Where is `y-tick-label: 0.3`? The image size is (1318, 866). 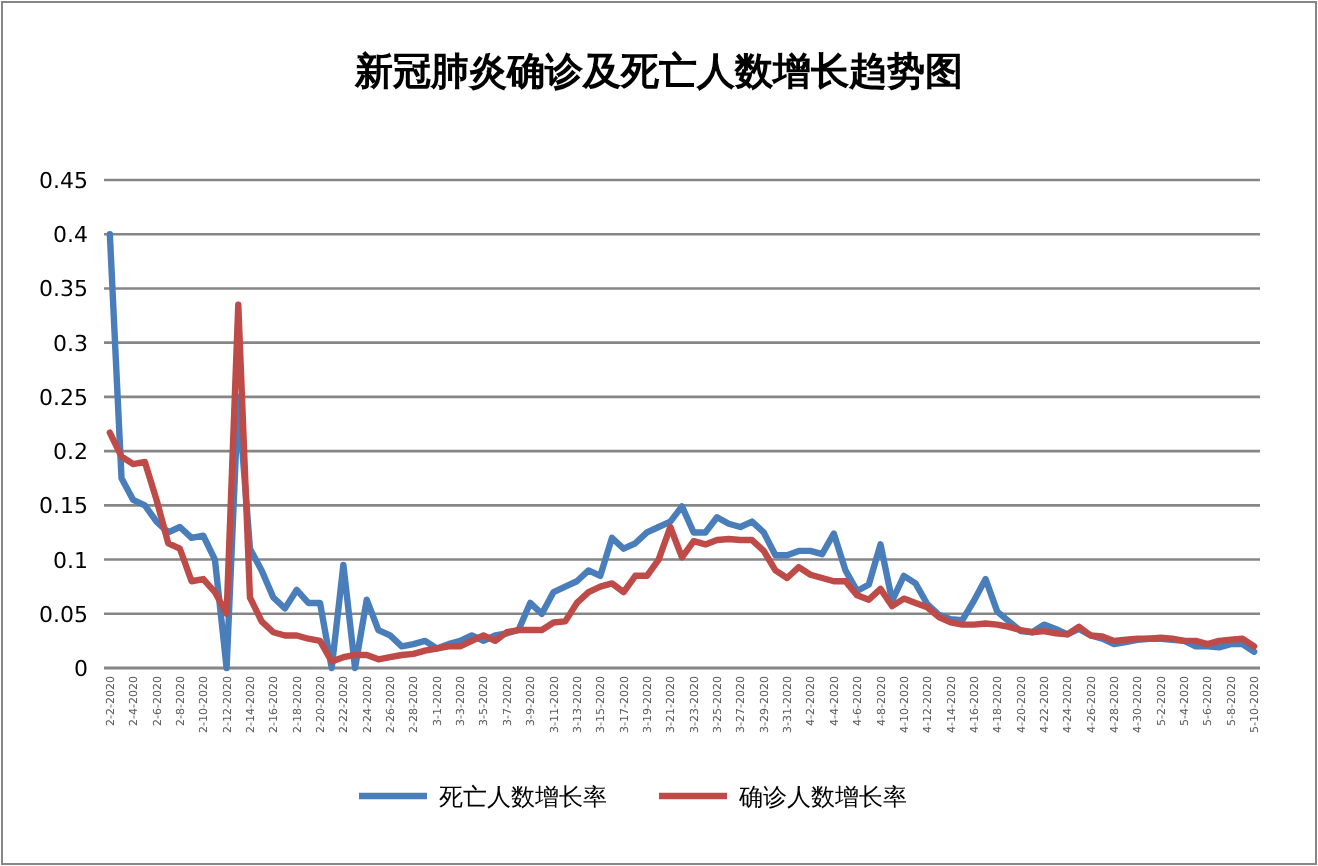
y-tick-label: 0.3 is located at coordinates (70, 343).